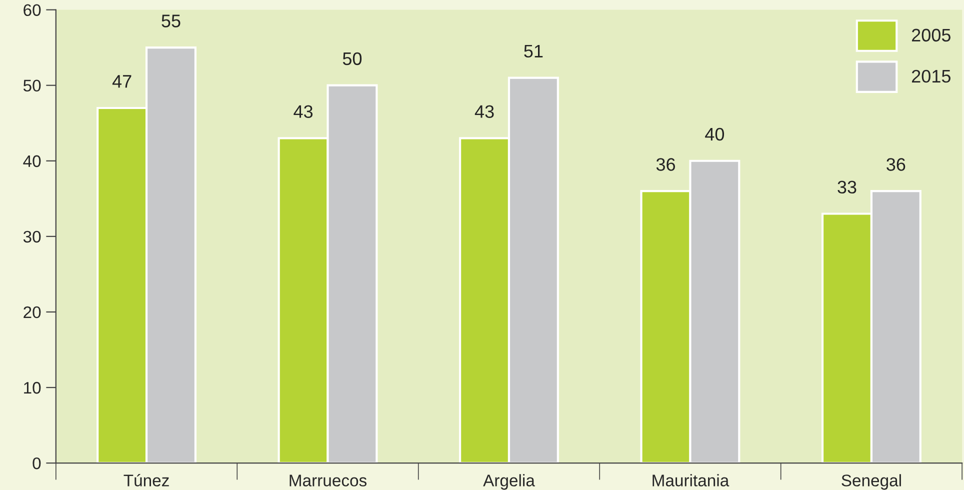 The width and height of the screenshot is (964, 490). What do you see at coordinates (146, 480) in the screenshot?
I see `x-tick-label: Túnez` at bounding box center [146, 480].